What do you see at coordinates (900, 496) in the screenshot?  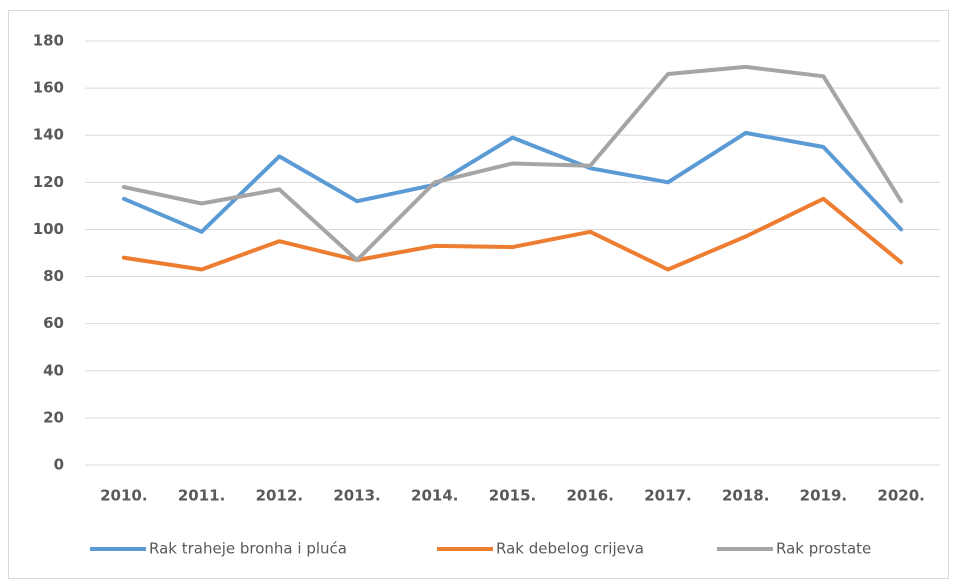 I see `x-tick-label: 2020.` at bounding box center [900, 496].